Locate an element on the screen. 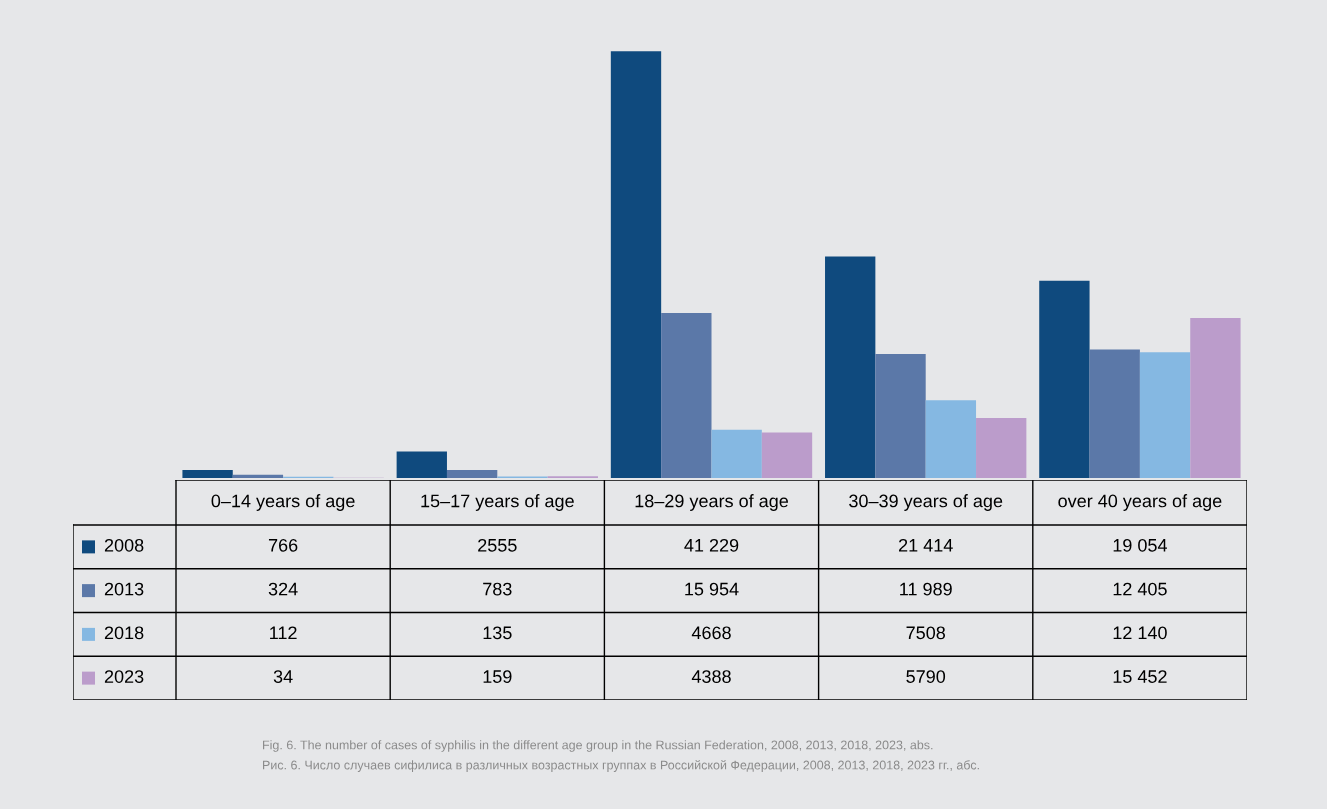 This screenshot has width=1327, height=809. data-label: 41 229 is located at coordinates (711, 545).